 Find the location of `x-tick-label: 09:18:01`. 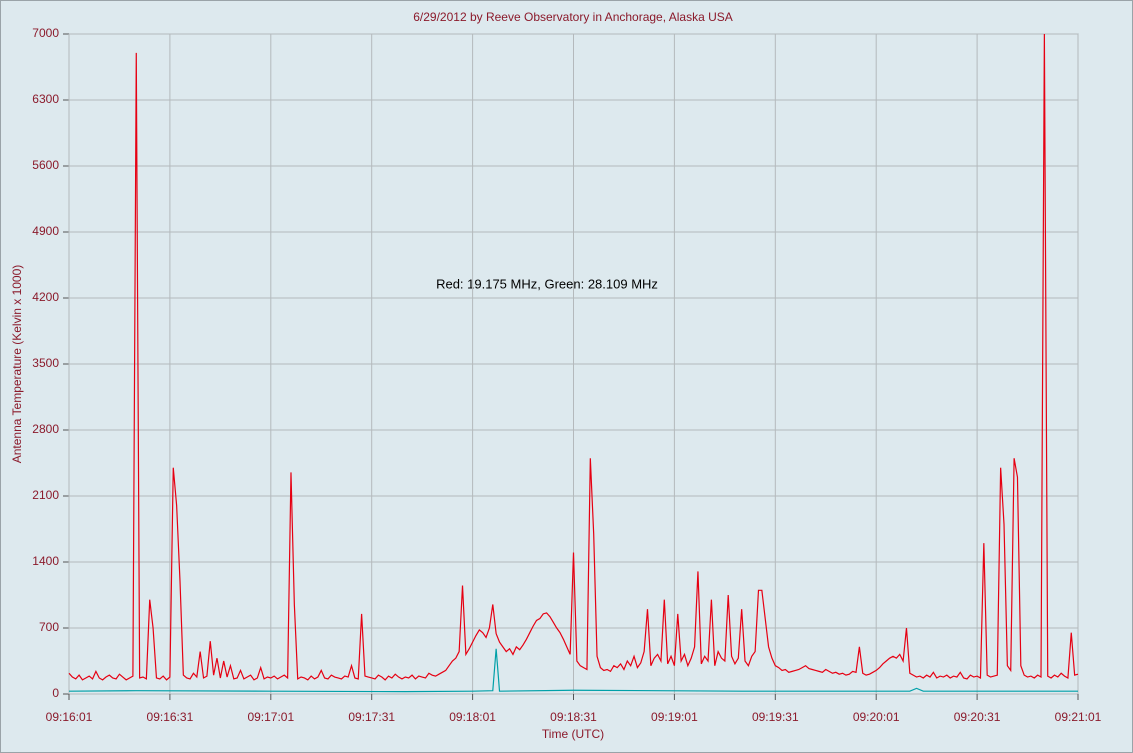

x-tick-label: 09:18:01 is located at coordinates (472, 717).